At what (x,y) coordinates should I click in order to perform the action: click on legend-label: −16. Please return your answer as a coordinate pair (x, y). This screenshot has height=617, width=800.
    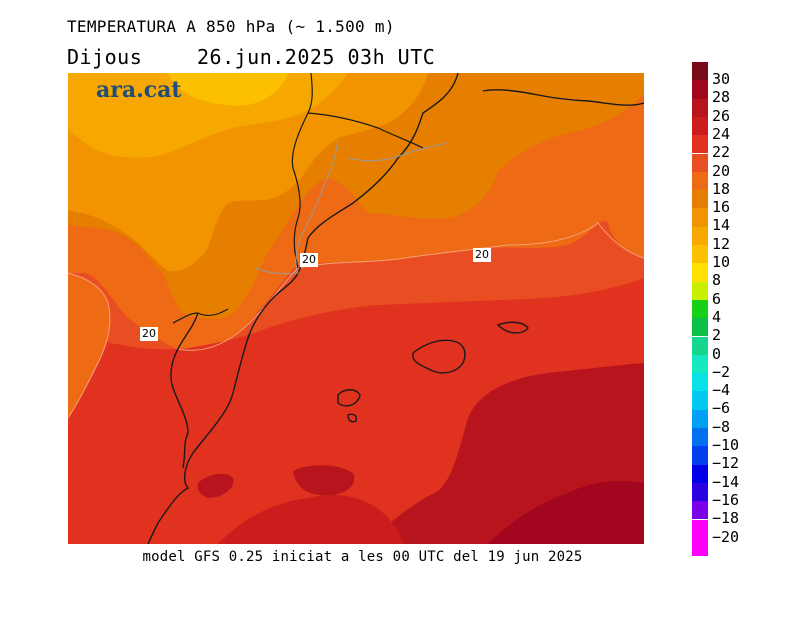
    Looking at the image, I should click on (726, 499).